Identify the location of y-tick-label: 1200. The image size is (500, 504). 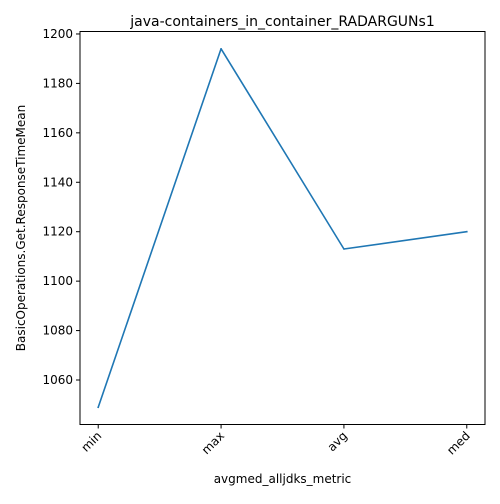
(57, 34).